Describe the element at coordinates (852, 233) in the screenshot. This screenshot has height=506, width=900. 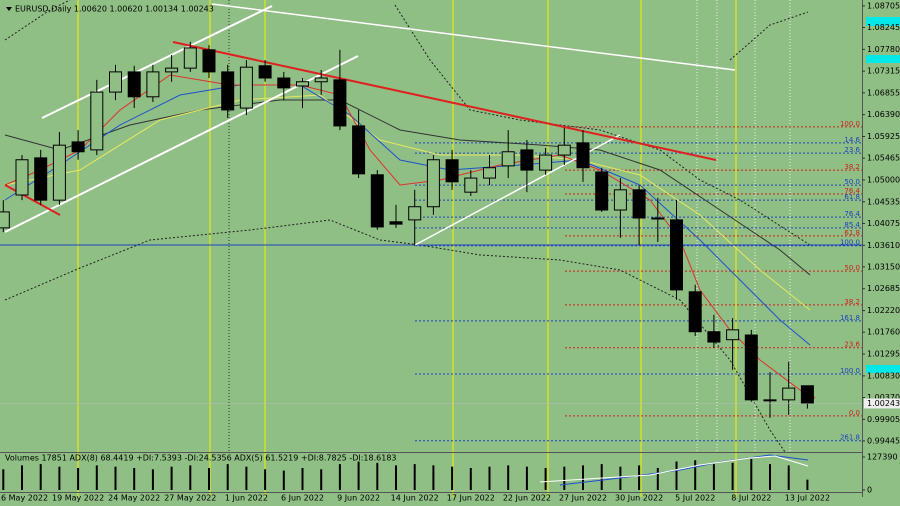
I see `level-label: 61.8` at that location.